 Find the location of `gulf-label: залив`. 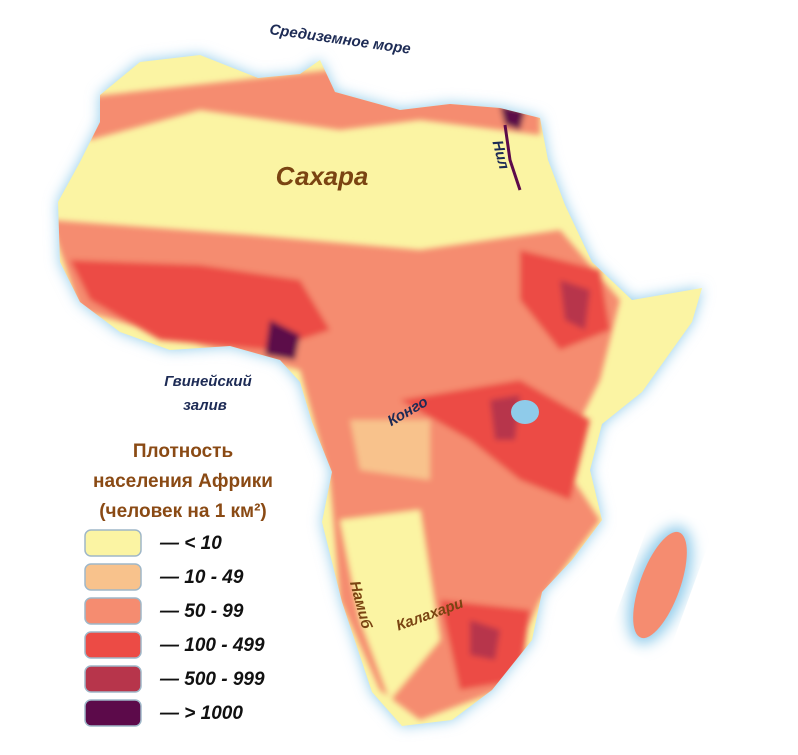

gulf-label: залив is located at coordinates (205, 405).